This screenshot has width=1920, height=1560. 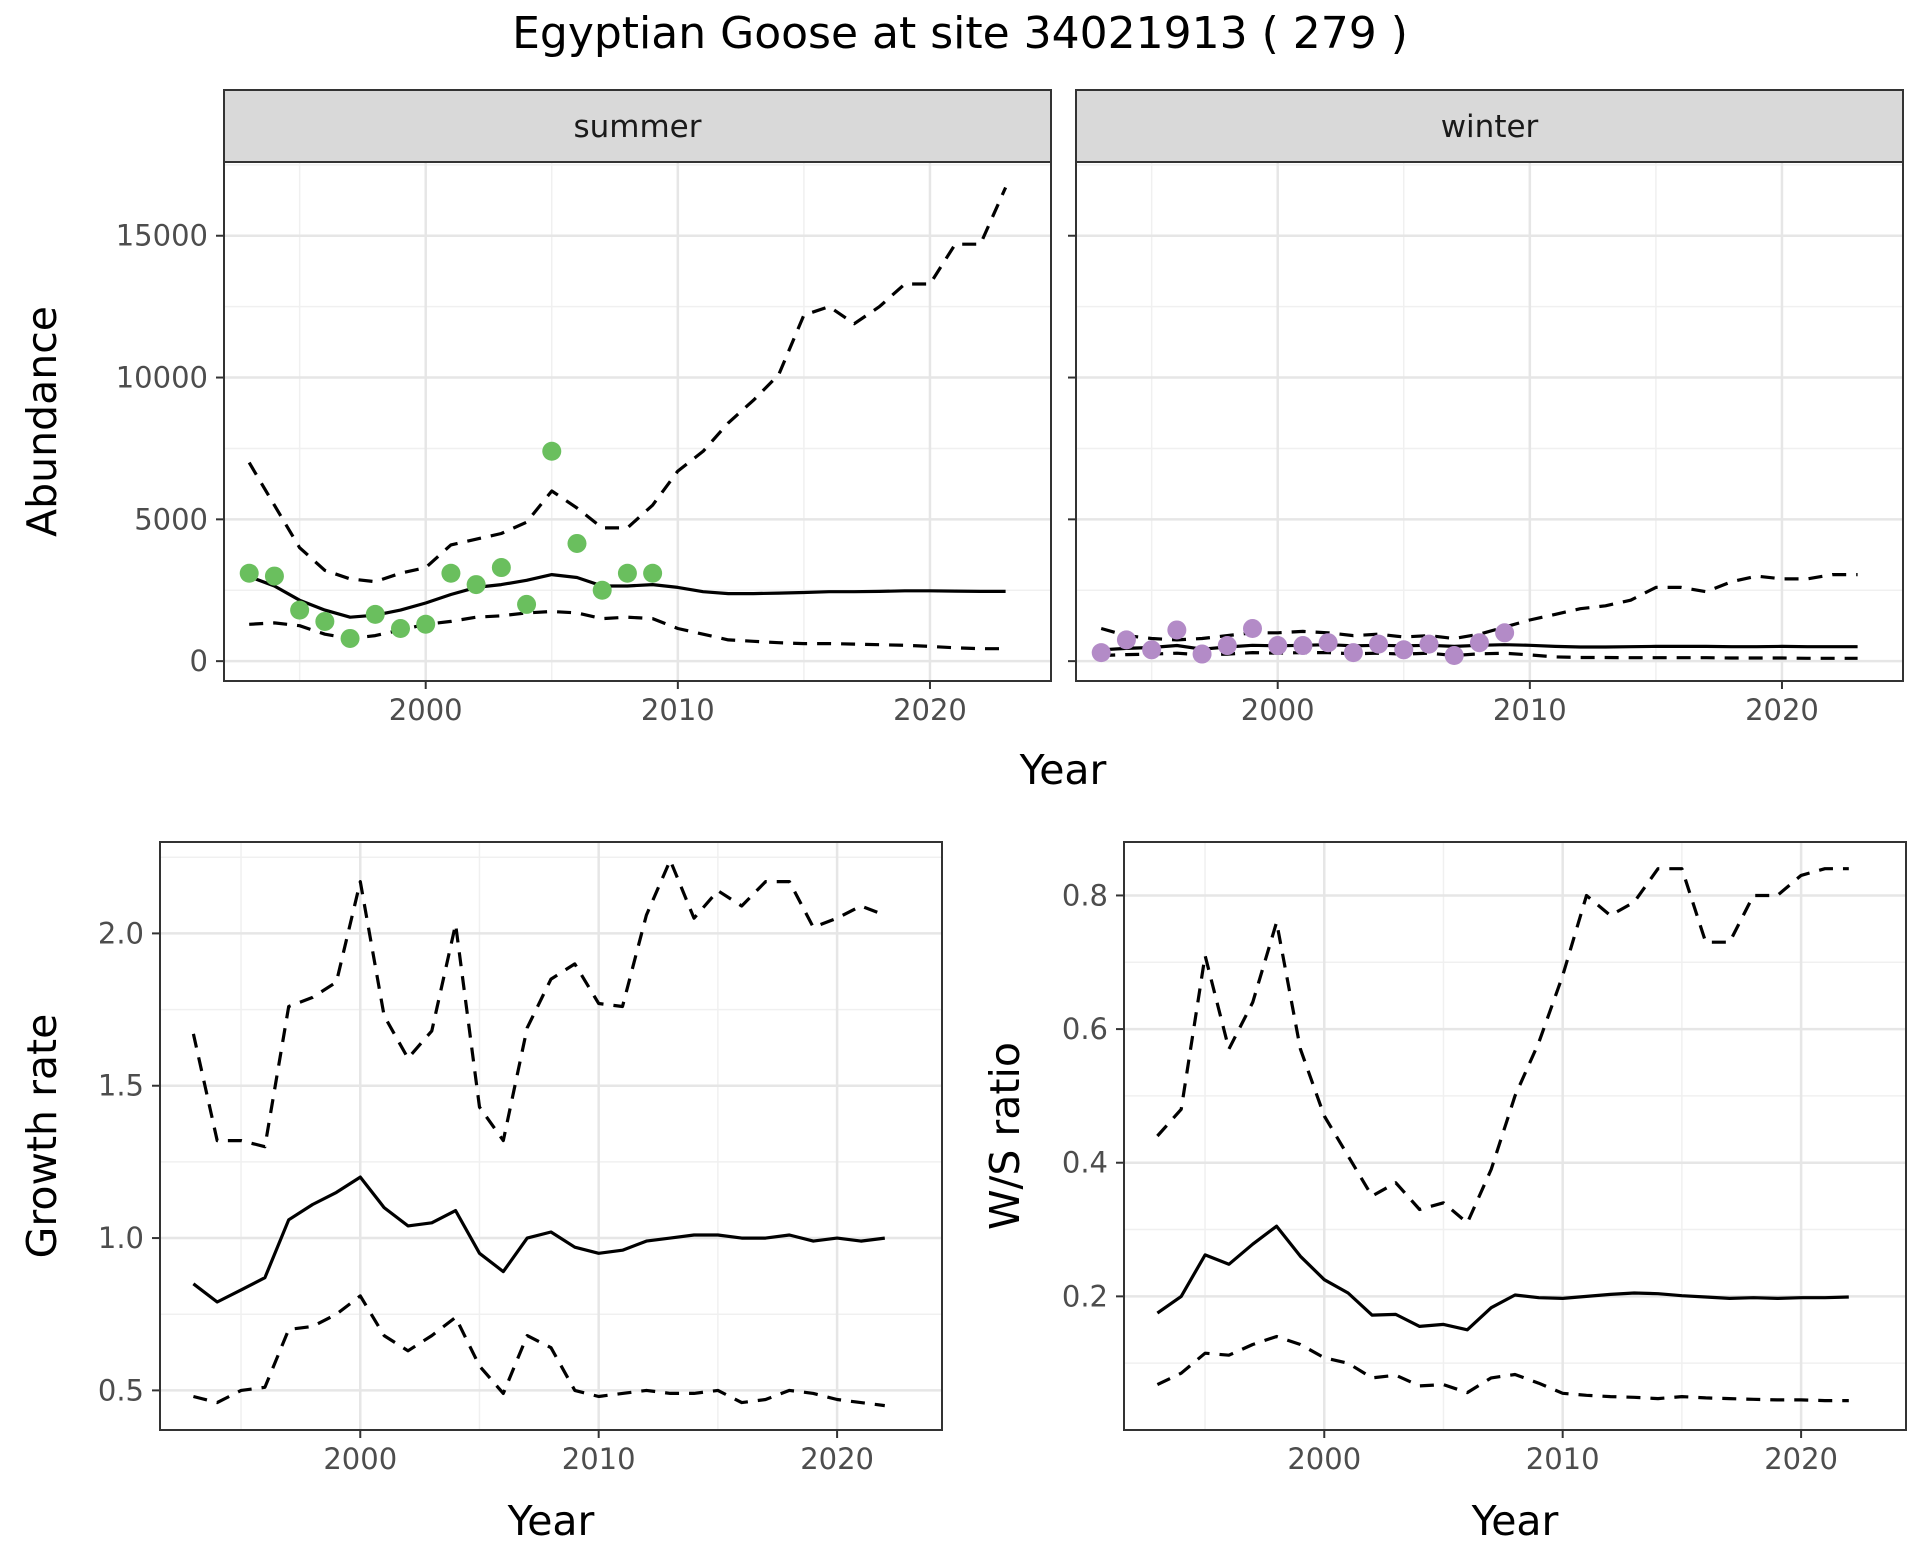 What do you see at coordinates (1085, 1163) in the screenshot?
I see `y-tick-label: 0.4` at bounding box center [1085, 1163].